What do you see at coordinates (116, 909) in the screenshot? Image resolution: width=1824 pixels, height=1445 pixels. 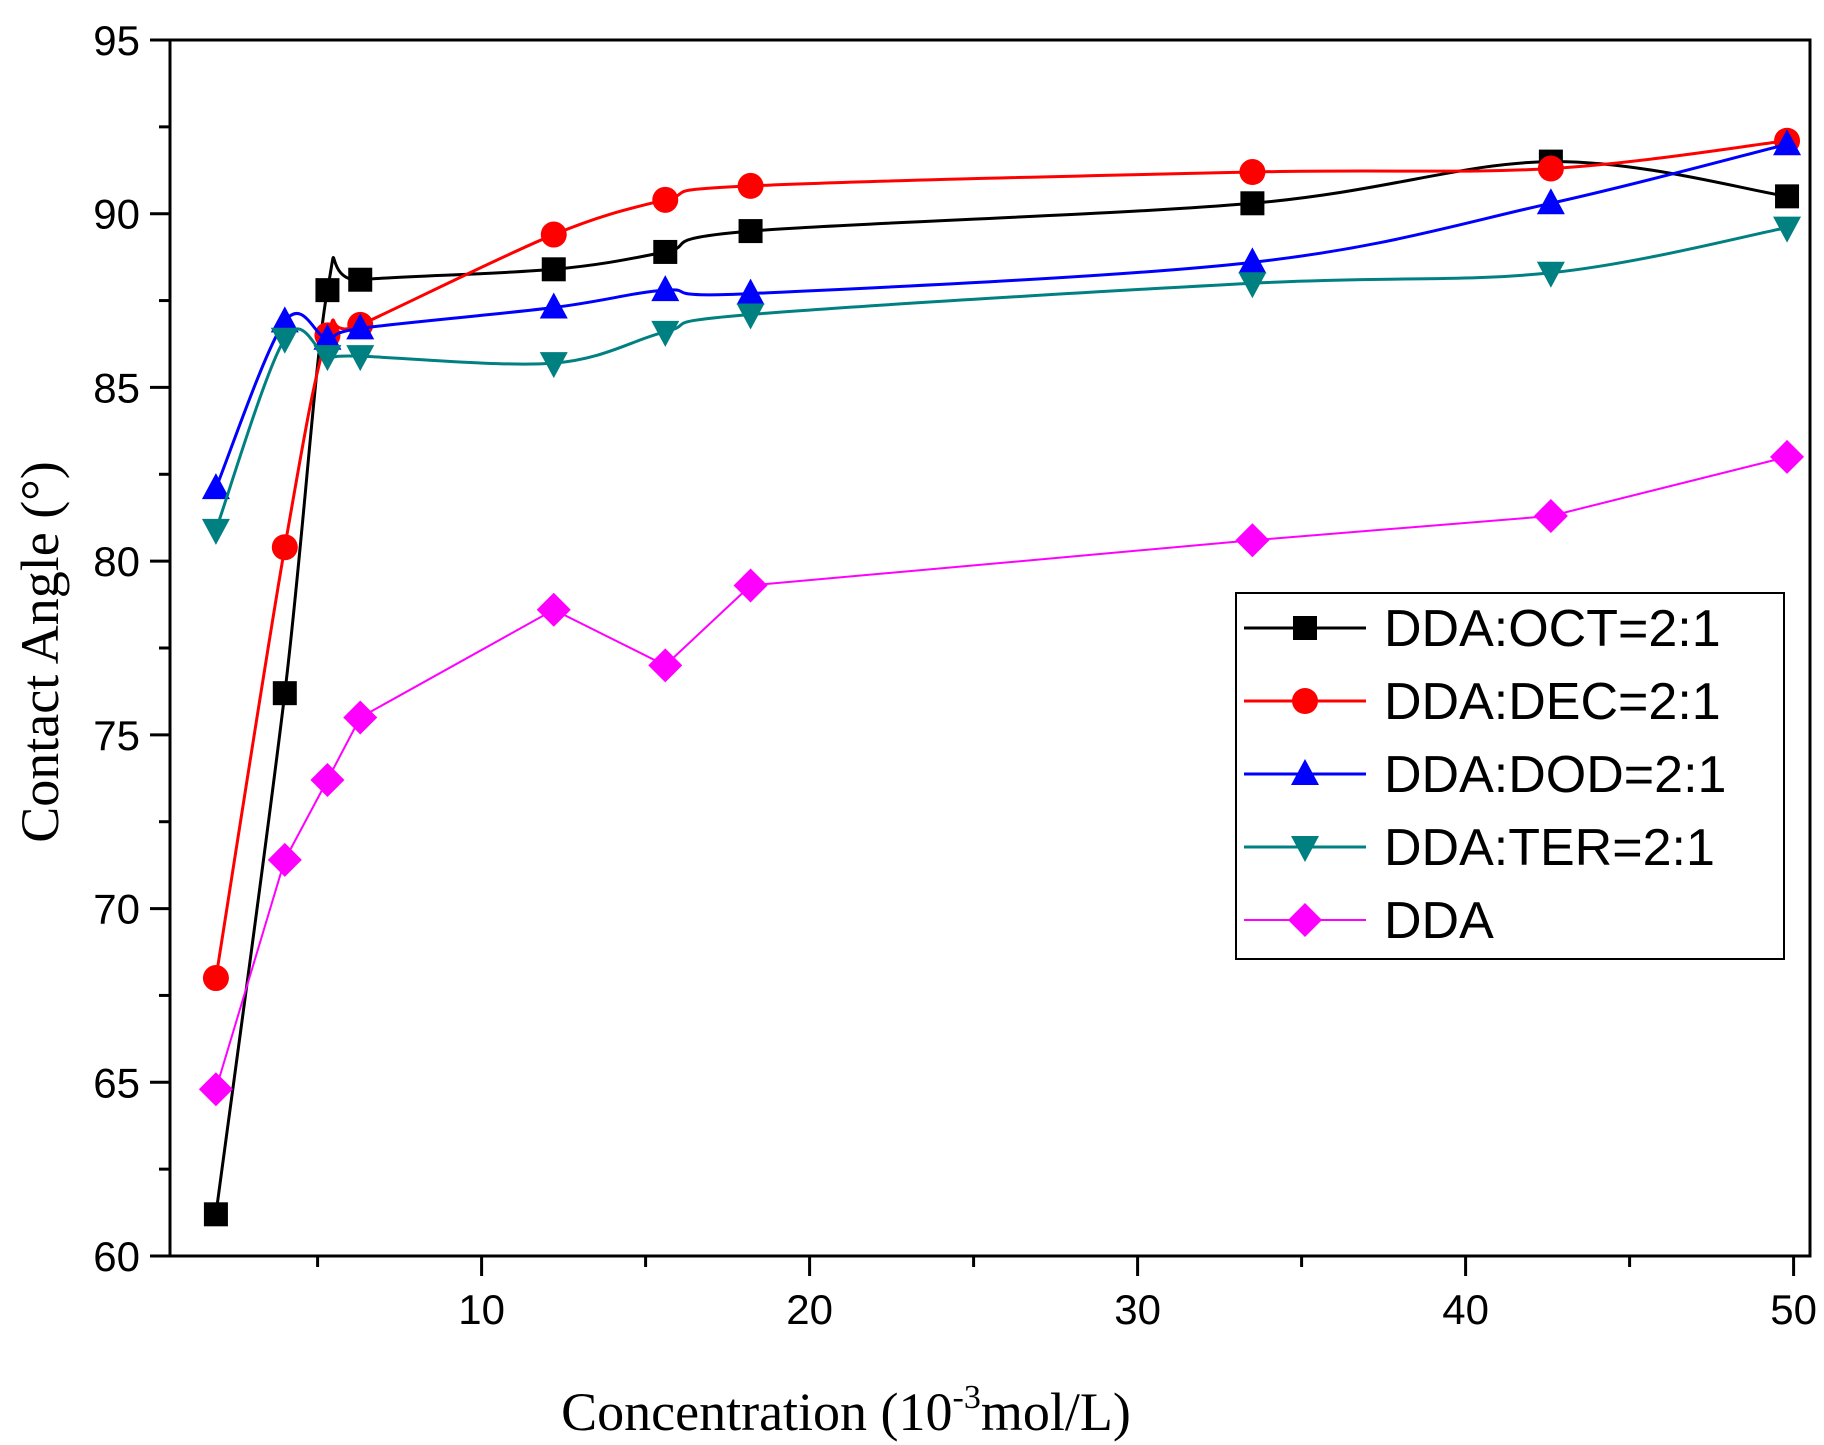 I see `y-tick-label: 70` at bounding box center [116, 909].